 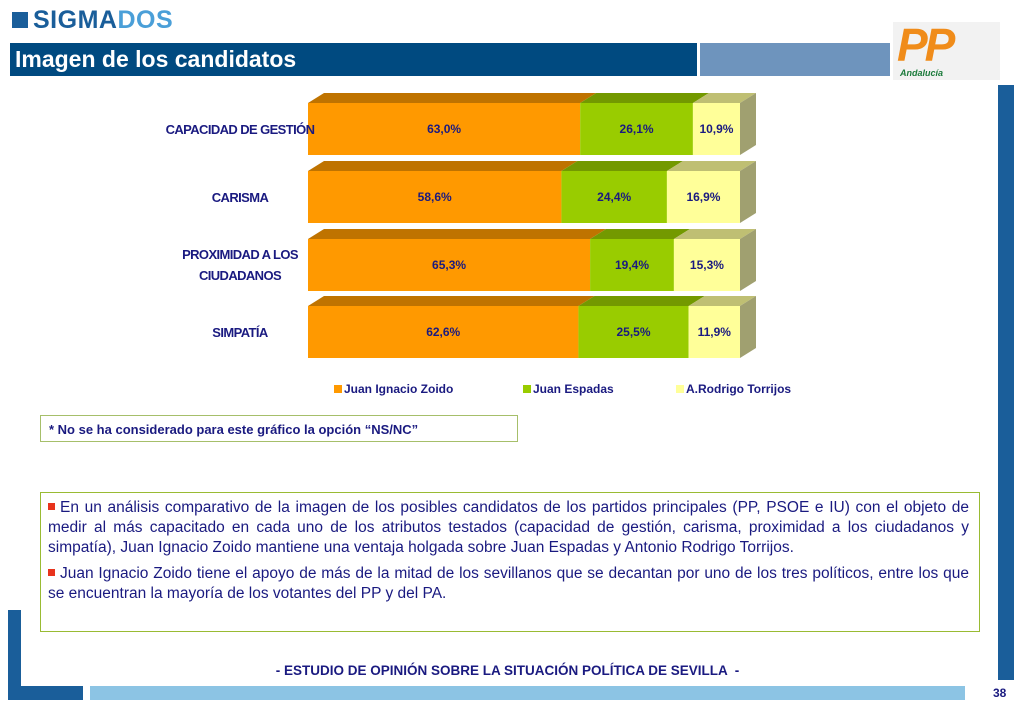 I want to click on category-label: CAPACIDAD DE GESTIÓN, so click(x=240, y=129).